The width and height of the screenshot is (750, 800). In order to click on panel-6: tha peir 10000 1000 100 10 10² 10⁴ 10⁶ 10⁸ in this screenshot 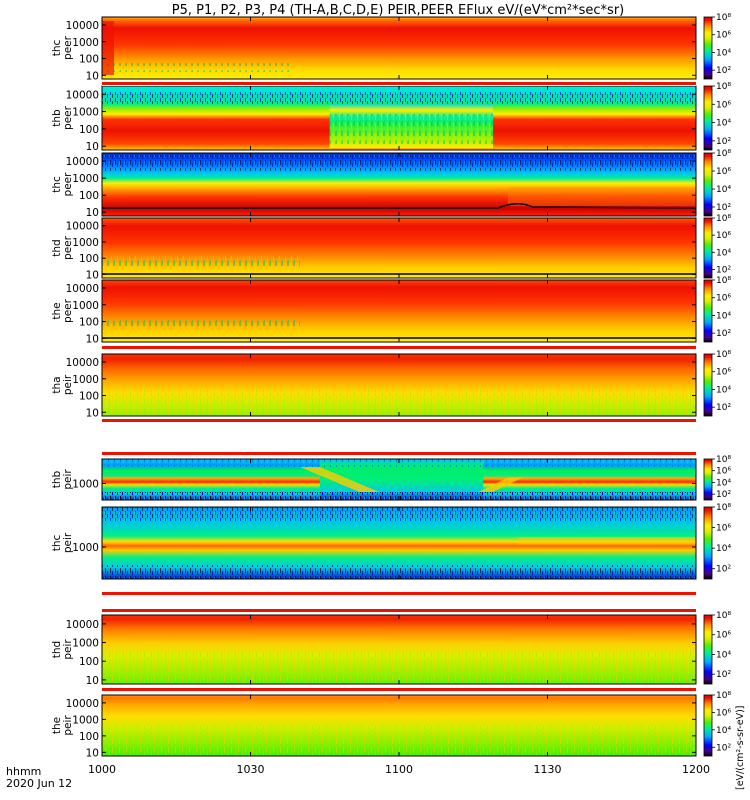, I will do `click(391, 386)`.